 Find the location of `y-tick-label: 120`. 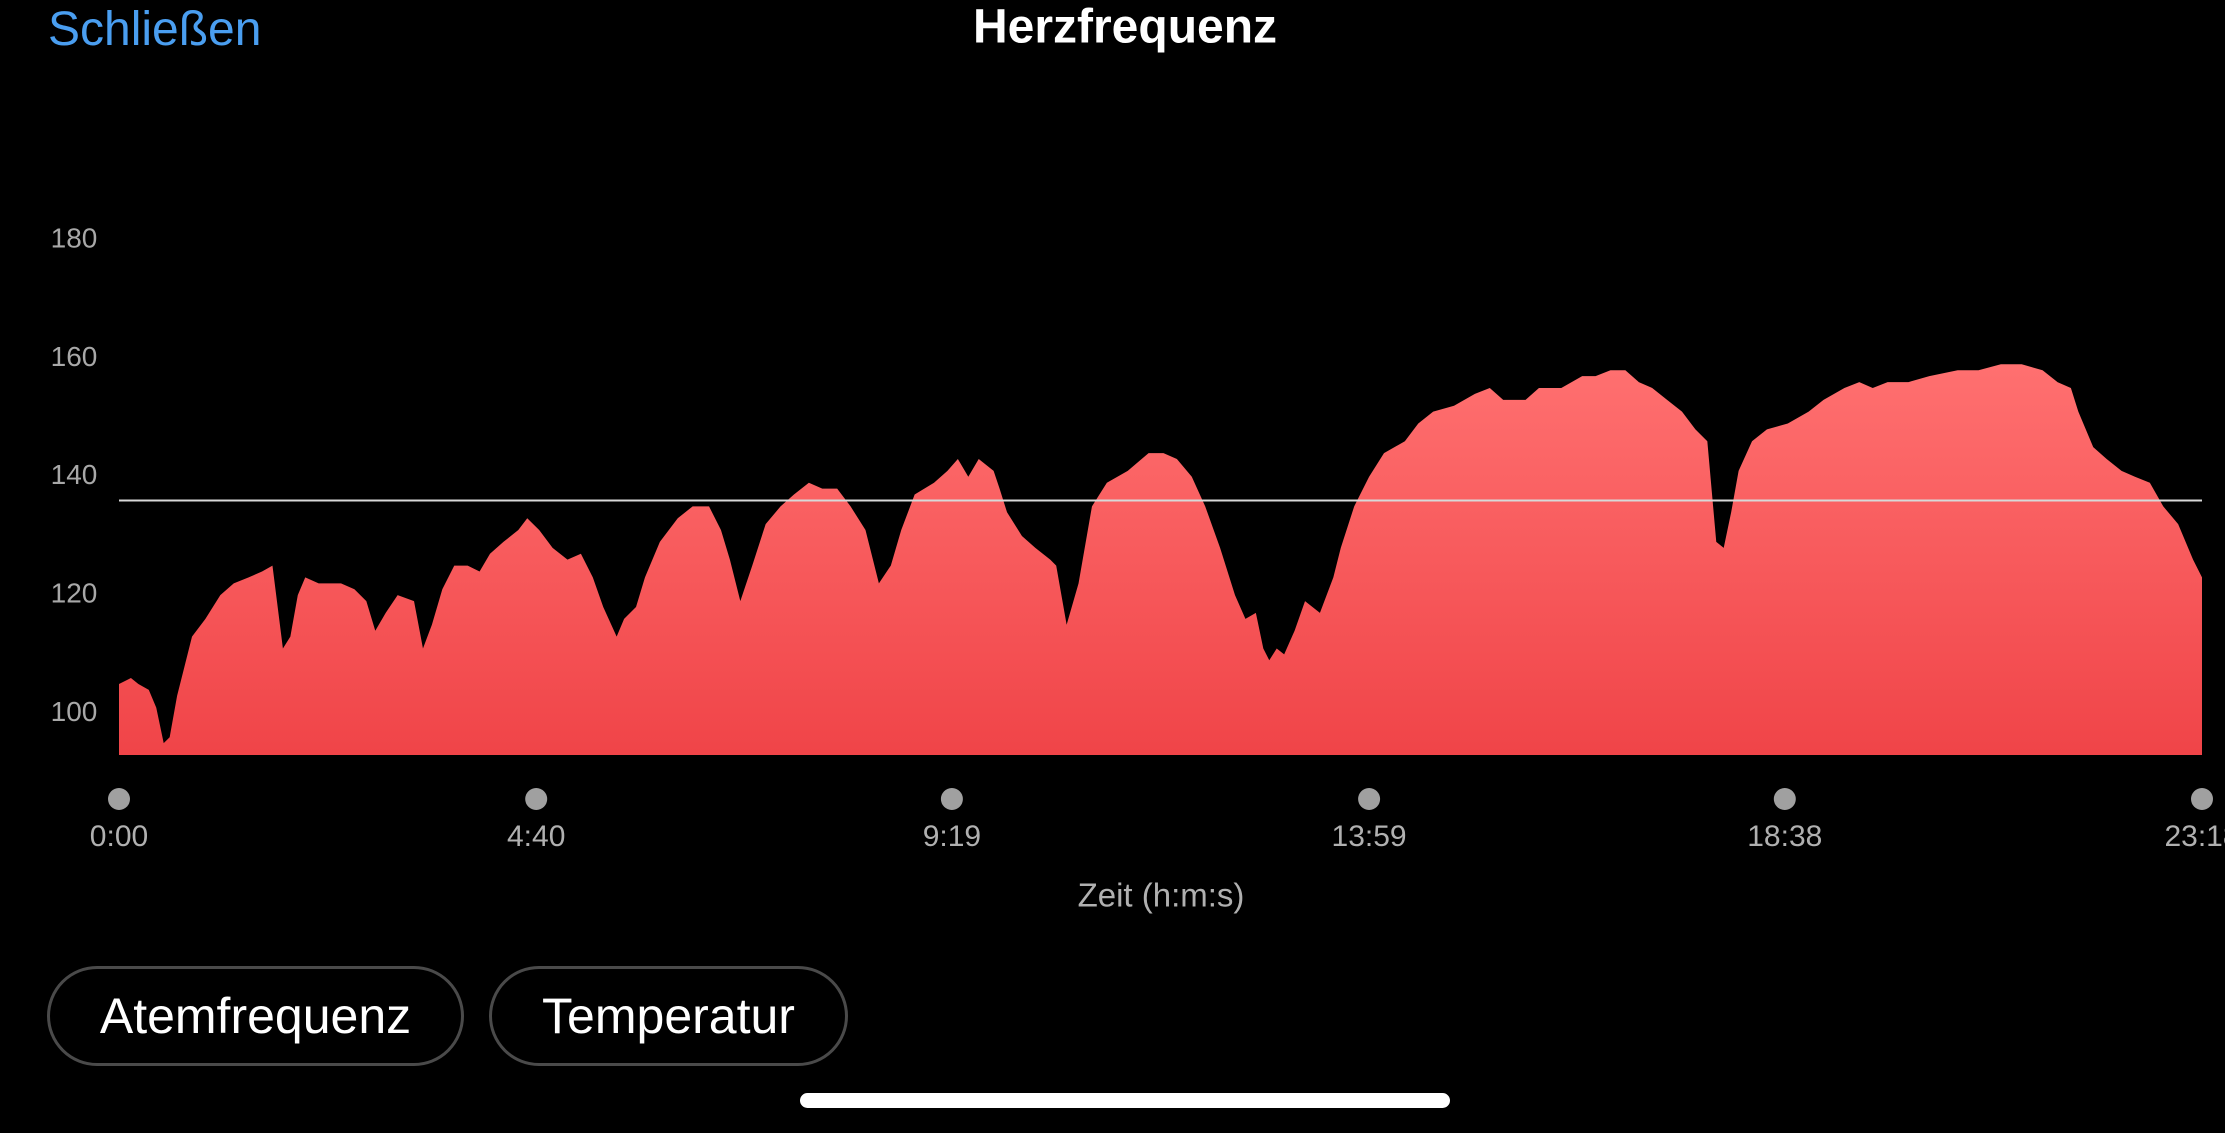

y-tick-label: 120 is located at coordinates (74, 593).